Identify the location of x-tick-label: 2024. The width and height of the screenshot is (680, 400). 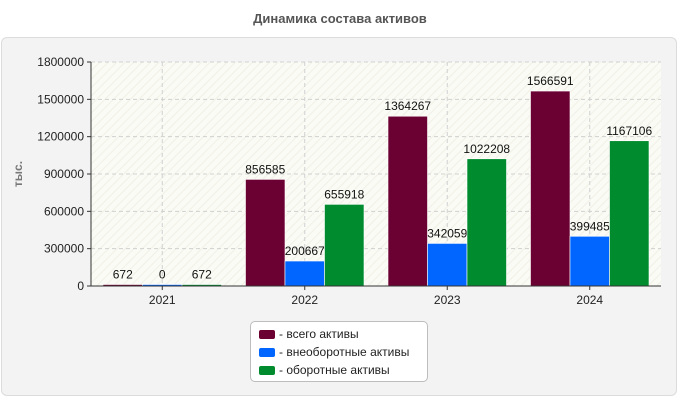
(589, 300).